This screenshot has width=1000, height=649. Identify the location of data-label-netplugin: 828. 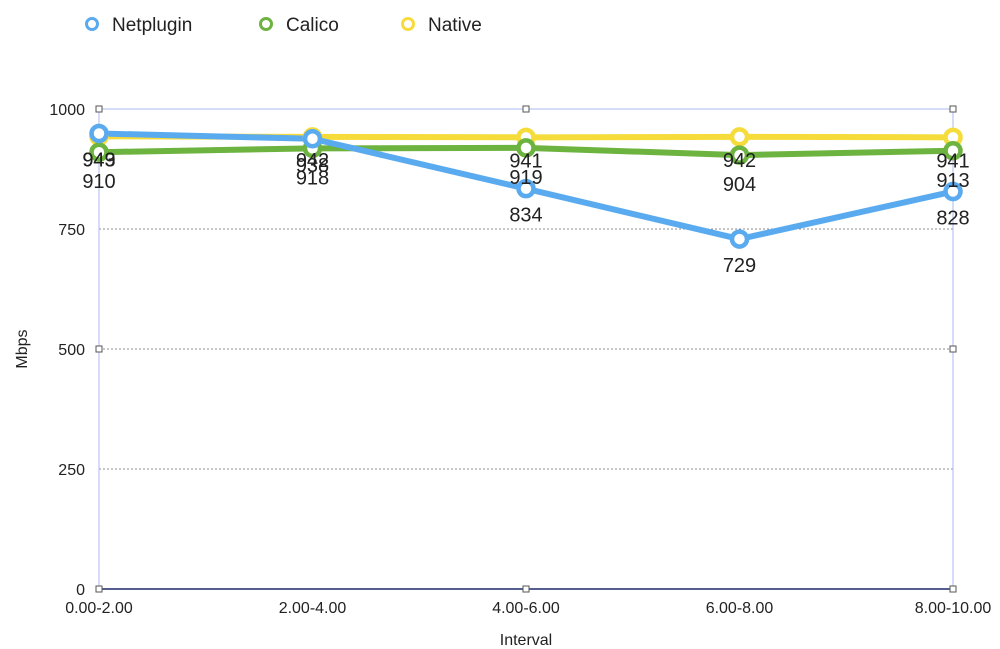
(952, 219).